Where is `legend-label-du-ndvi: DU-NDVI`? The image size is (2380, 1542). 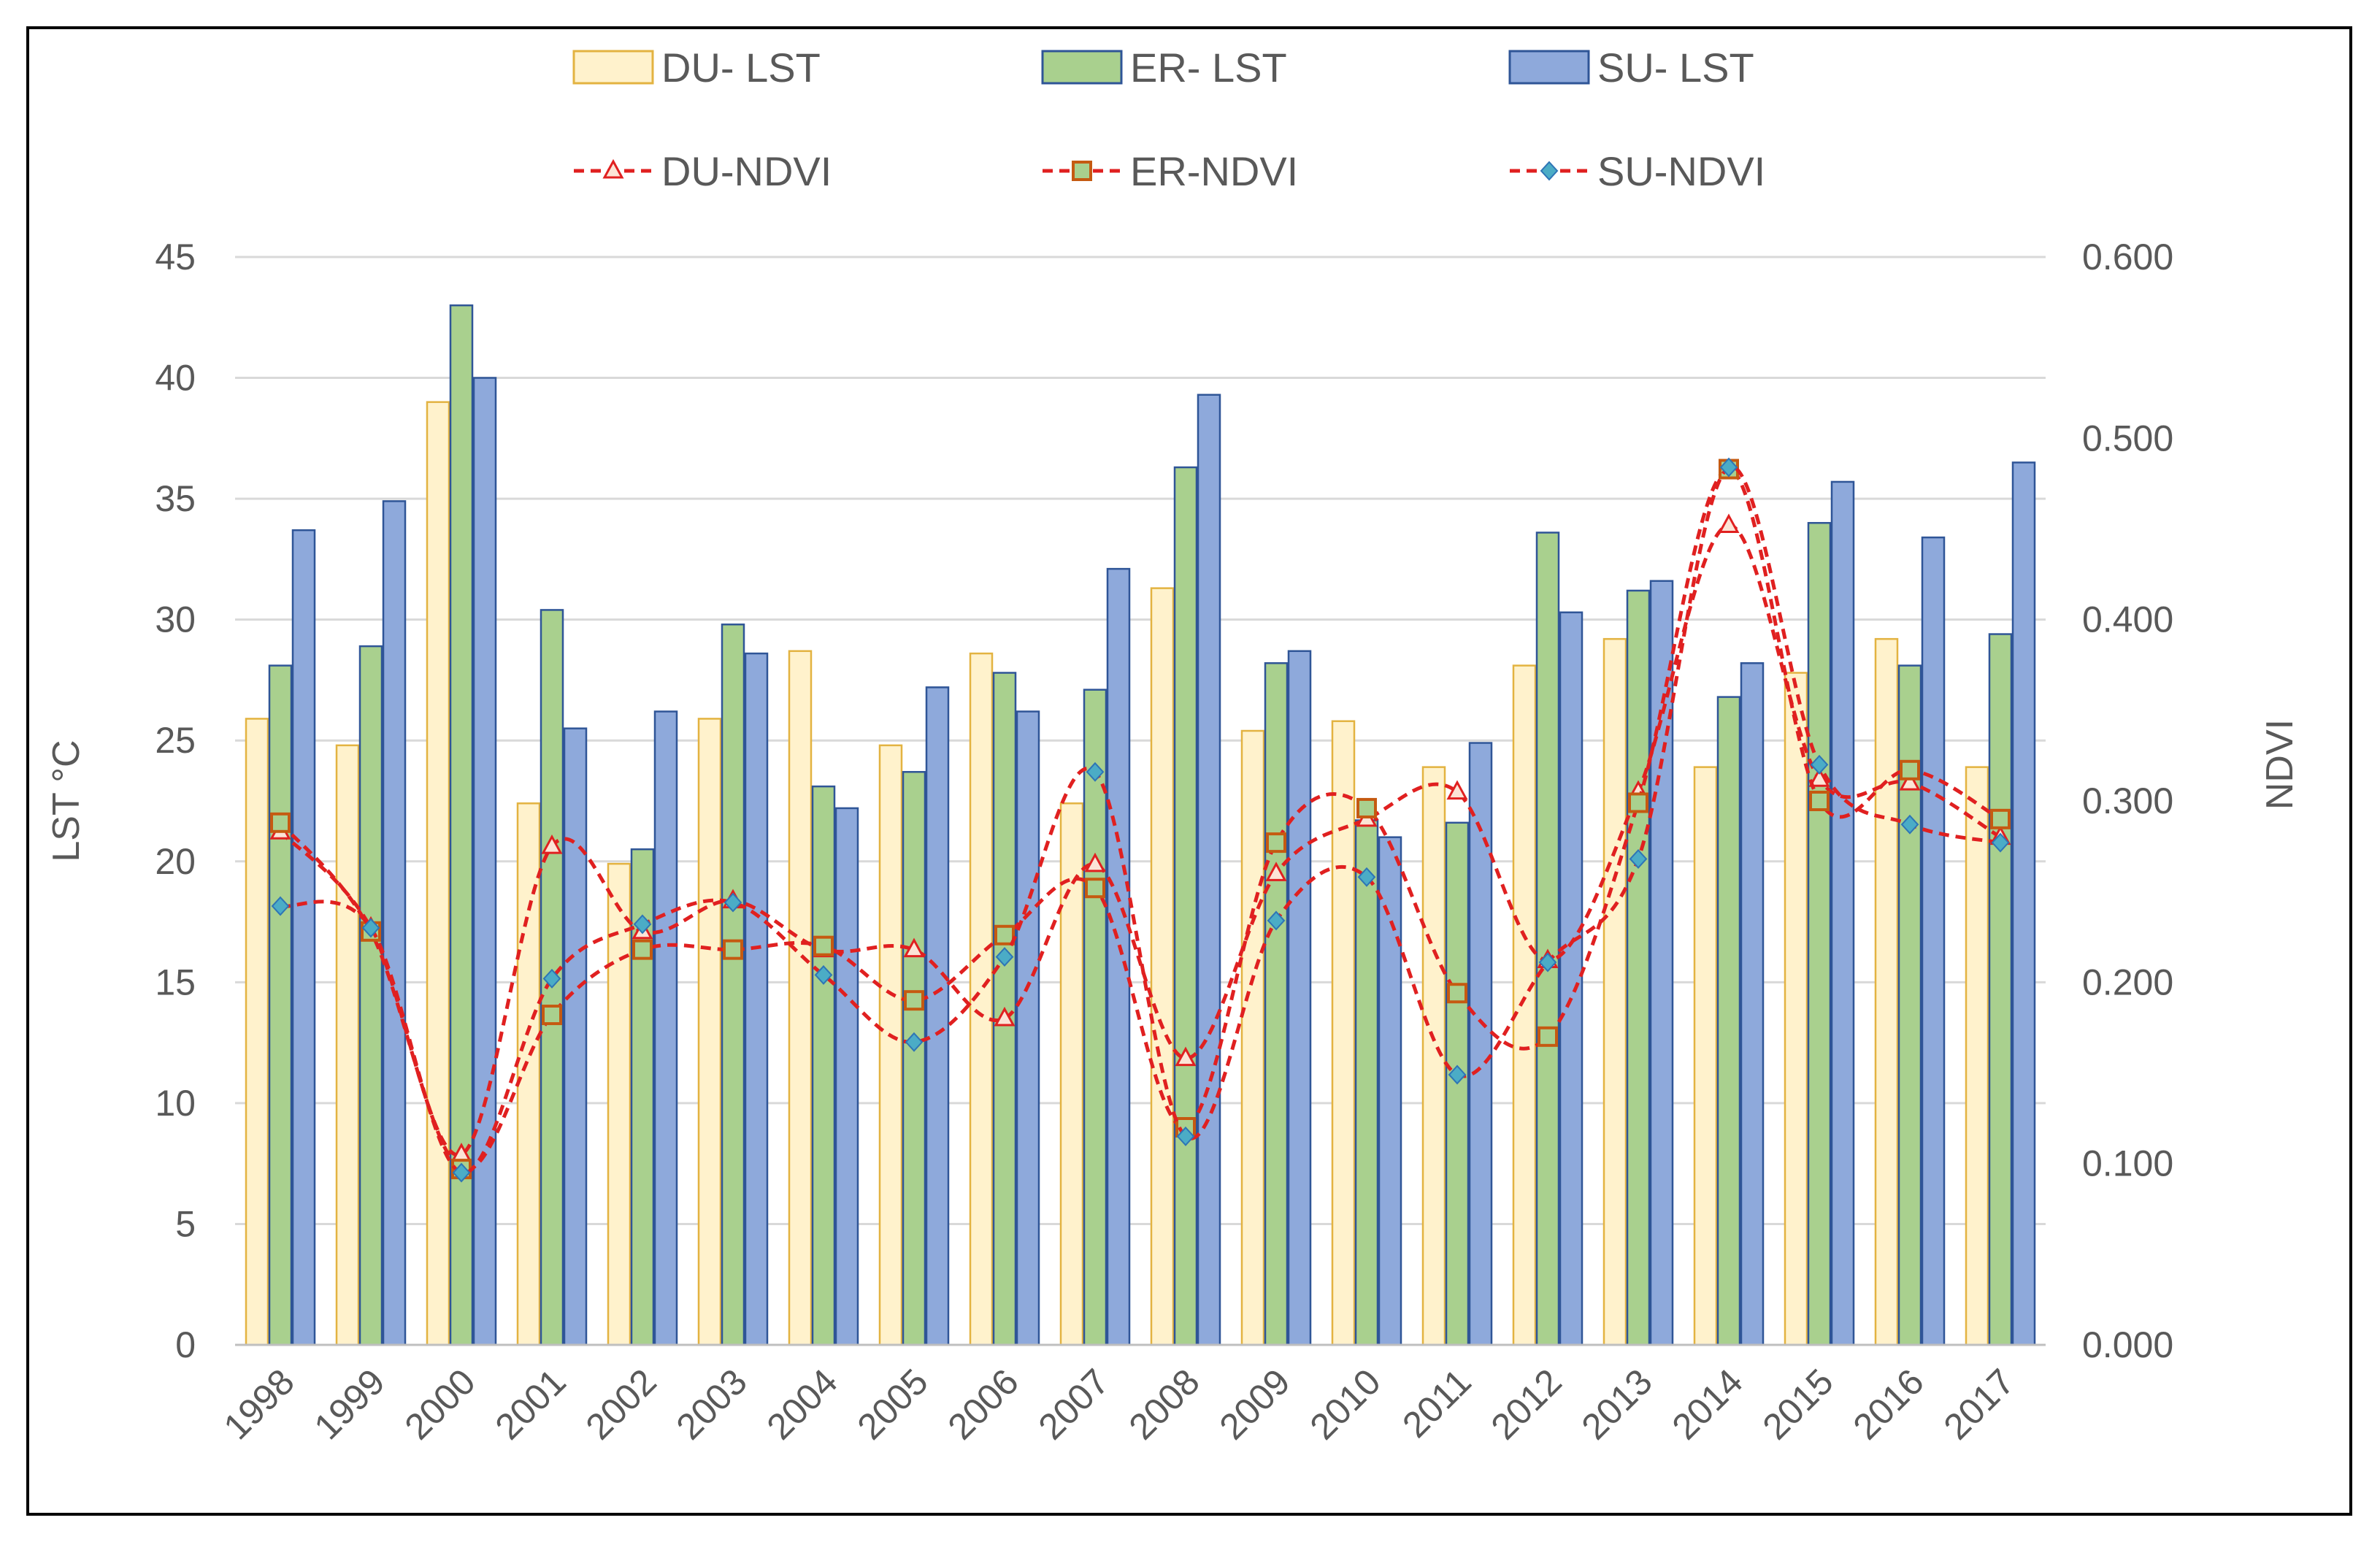
legend-label-du-ndvi: DU-NDVI is located at coordinates (746, 171).